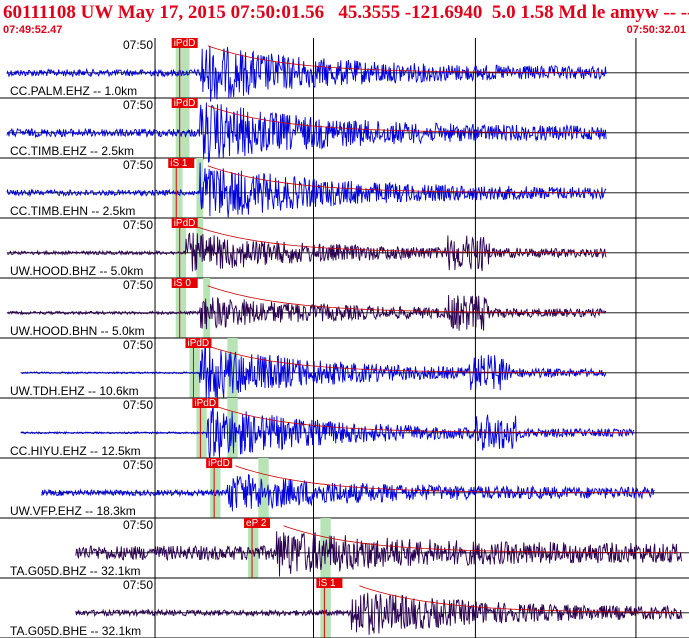 The height and width of the screenshot is (638, 689). I want to click on pick-label: iS 0, so click(183, 283).